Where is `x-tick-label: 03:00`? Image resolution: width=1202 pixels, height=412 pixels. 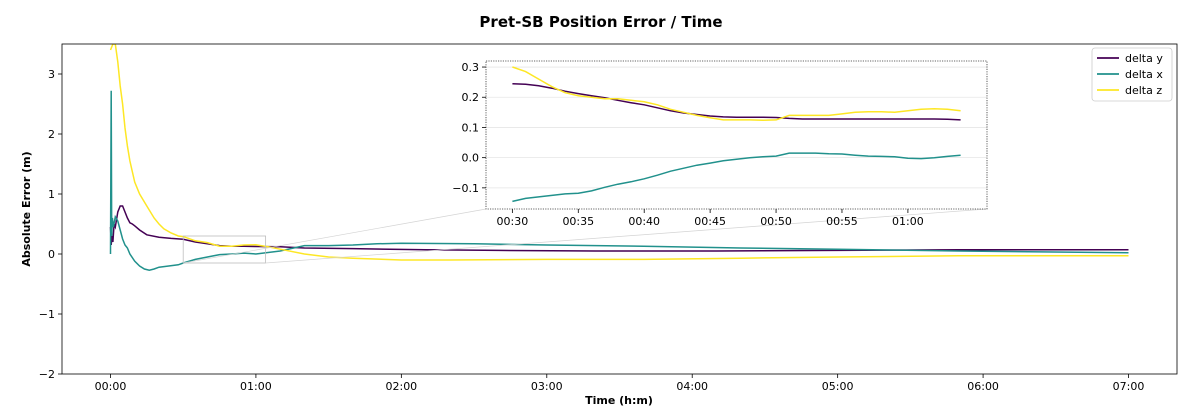 x-tick-label: 03:00 is located at coordinates (547, 386).